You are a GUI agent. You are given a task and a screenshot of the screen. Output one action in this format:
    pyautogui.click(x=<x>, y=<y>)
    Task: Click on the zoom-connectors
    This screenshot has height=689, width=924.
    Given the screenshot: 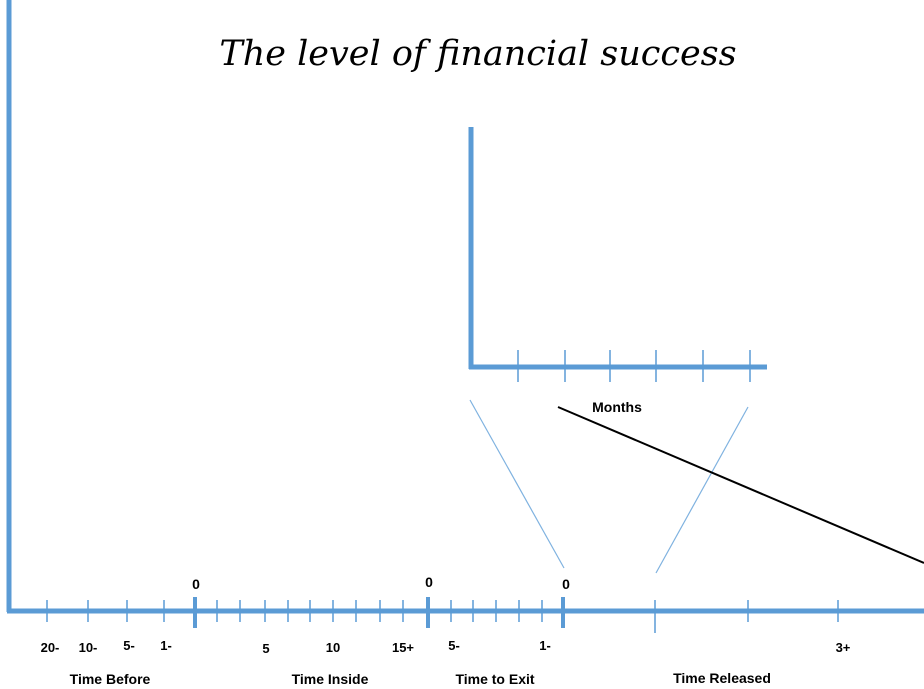 What is the action you would take?
    pyautogui.click(x=609, y=486)
    